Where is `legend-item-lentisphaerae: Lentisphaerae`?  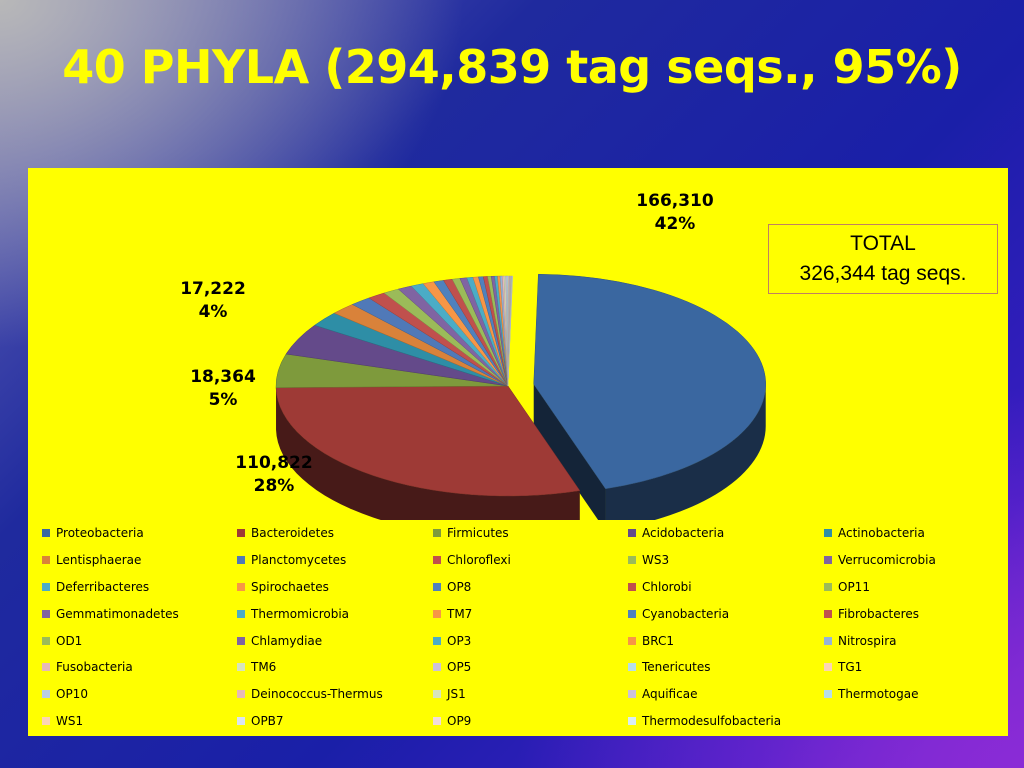
legend-item-lentisphaerae: Lentisphaerae is located at coordinates (139, 560).